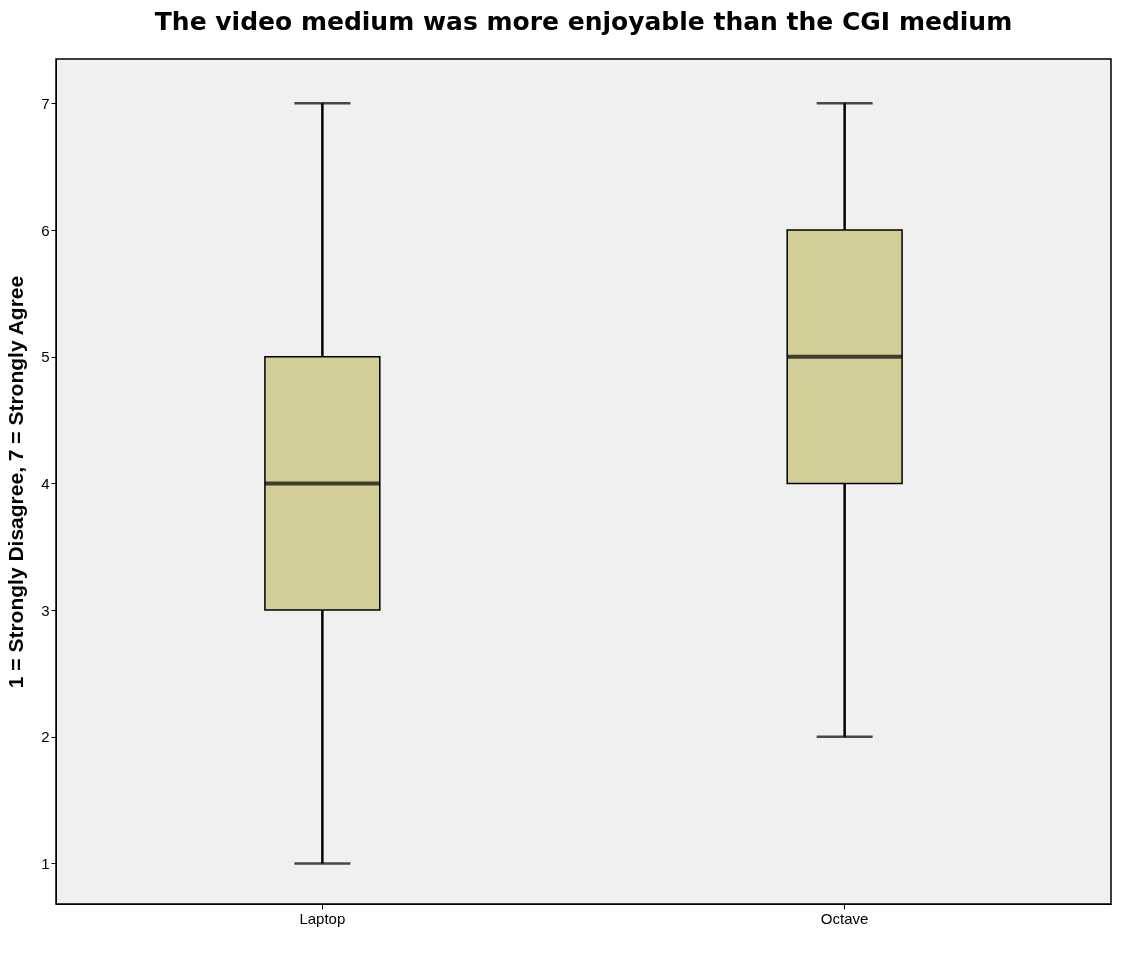 This screenshot has width=1125, height=957. What do you see at coordinates (844, 918) in the screenshot?
I see `x-tick-label: Octave` at bounding box center [844, 918].